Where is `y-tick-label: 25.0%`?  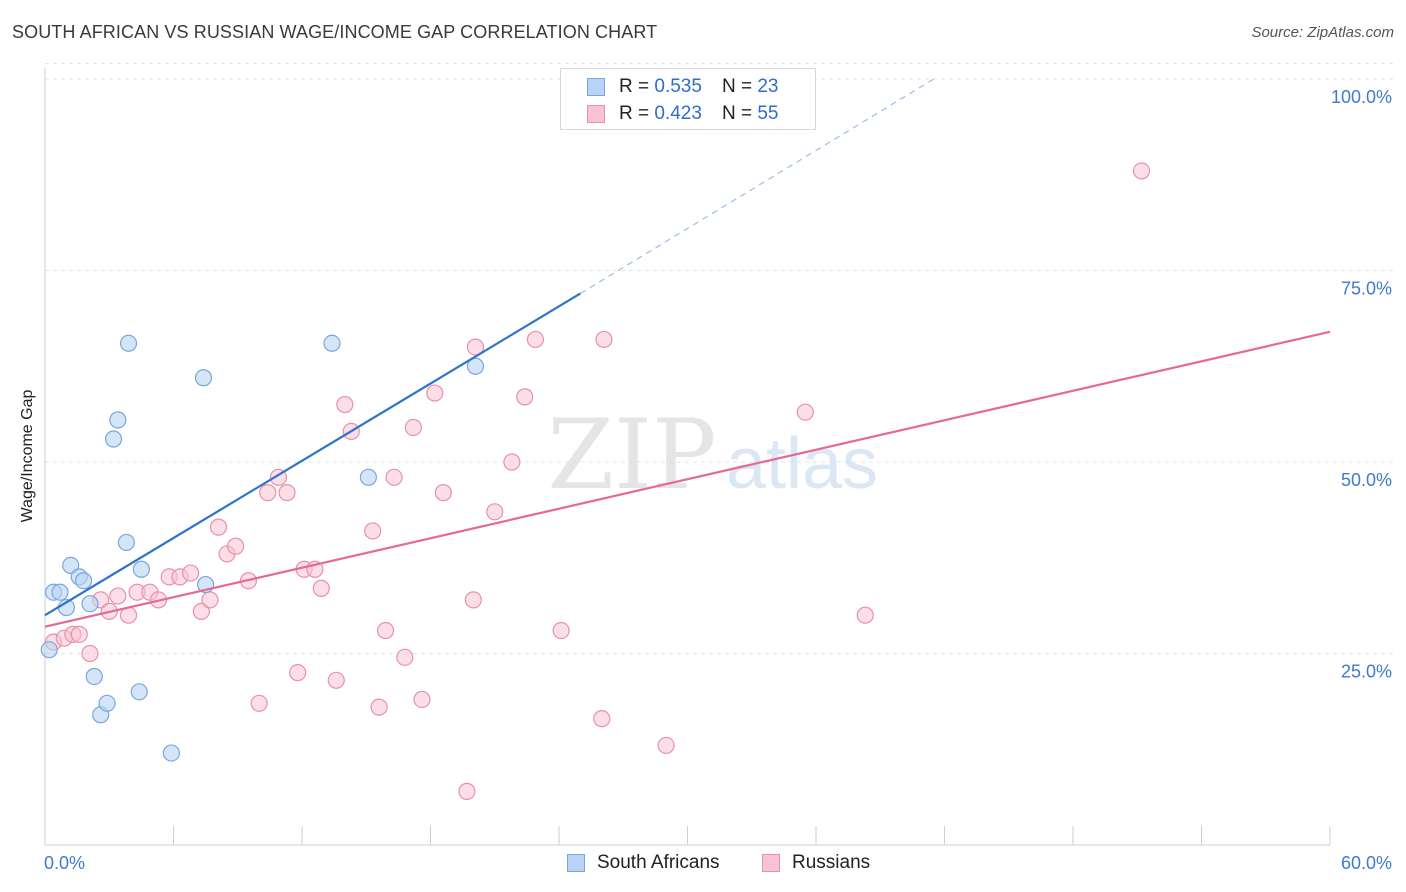 y-tick-label: 25.0% is located at coordinates (1366, 672).